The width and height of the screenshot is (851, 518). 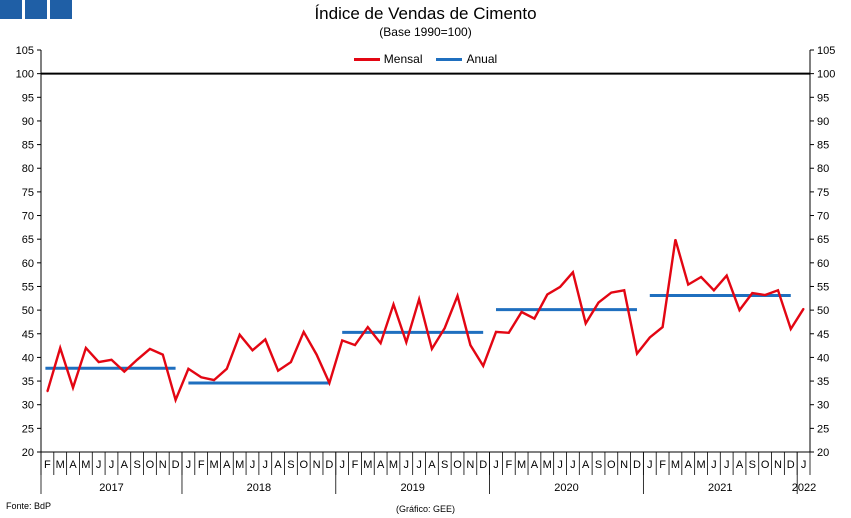 What do you see at coordinates (412, 488) in the screenshot?
I see `year-label: 2019` at bounding box center [412, 488].